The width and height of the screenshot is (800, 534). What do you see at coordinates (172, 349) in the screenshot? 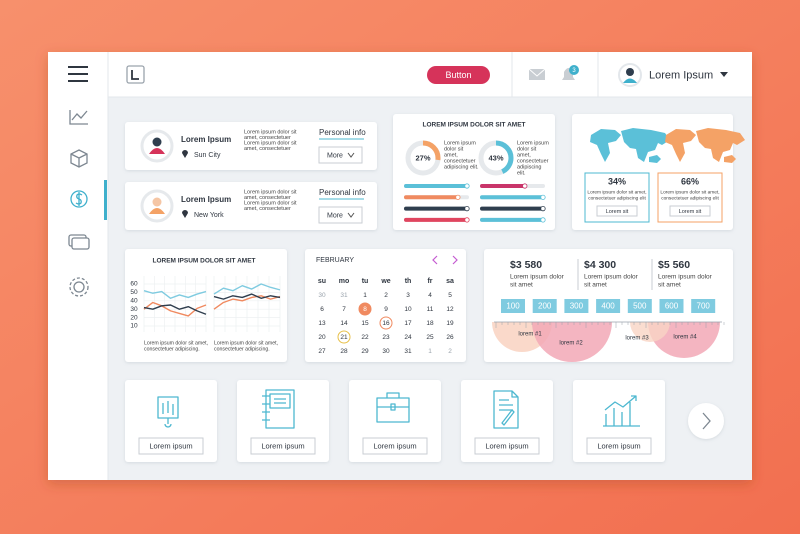
I see `chart-caption: consectetuer adipiscing.` at bounding box center [172, 349].